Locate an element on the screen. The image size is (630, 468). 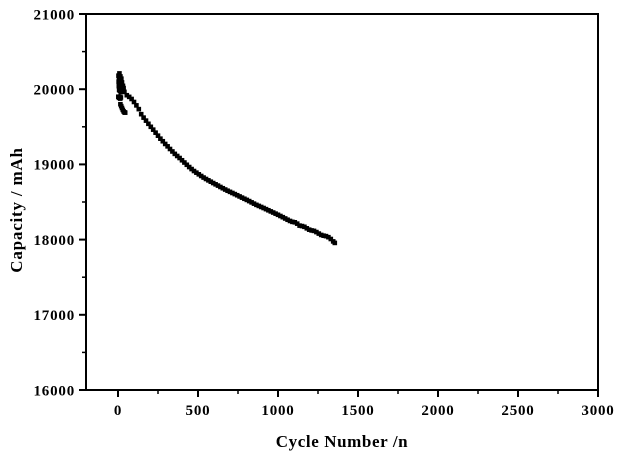
y-tick-label: 20000 is located at coordinates (55, 90).